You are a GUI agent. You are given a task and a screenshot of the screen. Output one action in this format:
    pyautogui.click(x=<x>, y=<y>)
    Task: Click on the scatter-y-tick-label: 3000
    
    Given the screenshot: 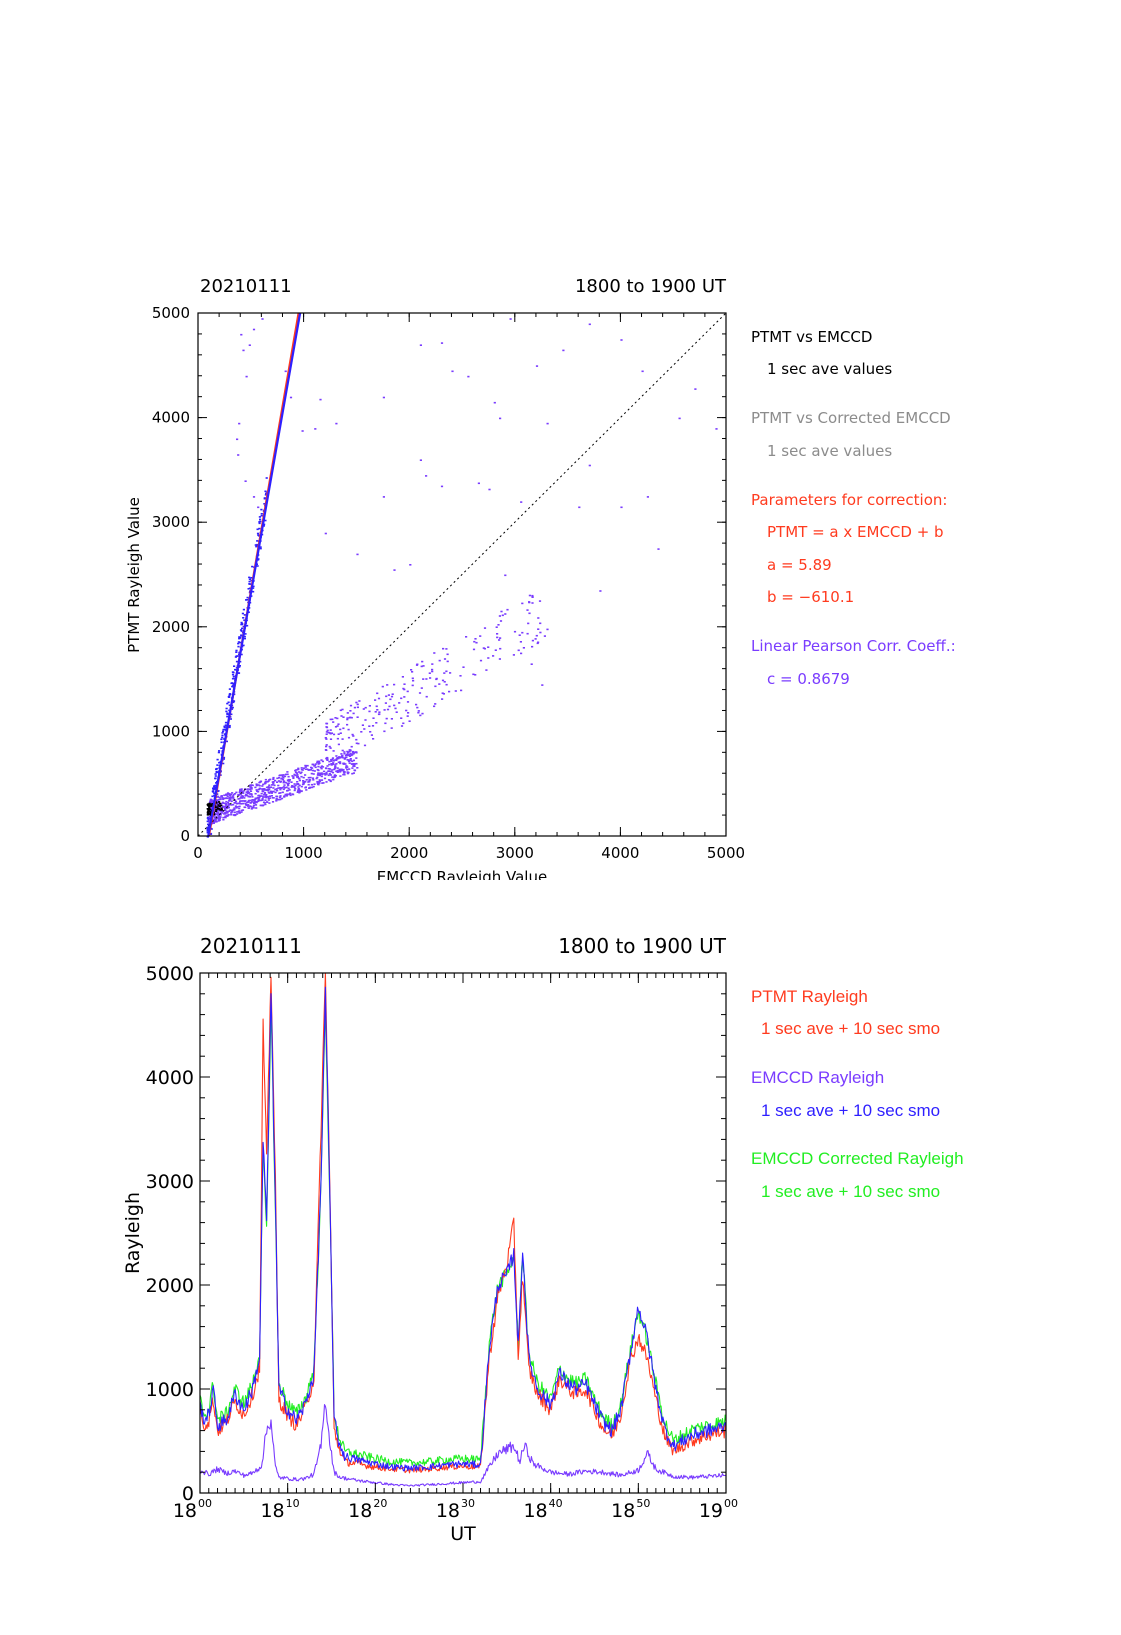 What is the action you would take?
    pyautogui.click(x=171, y=522)
    